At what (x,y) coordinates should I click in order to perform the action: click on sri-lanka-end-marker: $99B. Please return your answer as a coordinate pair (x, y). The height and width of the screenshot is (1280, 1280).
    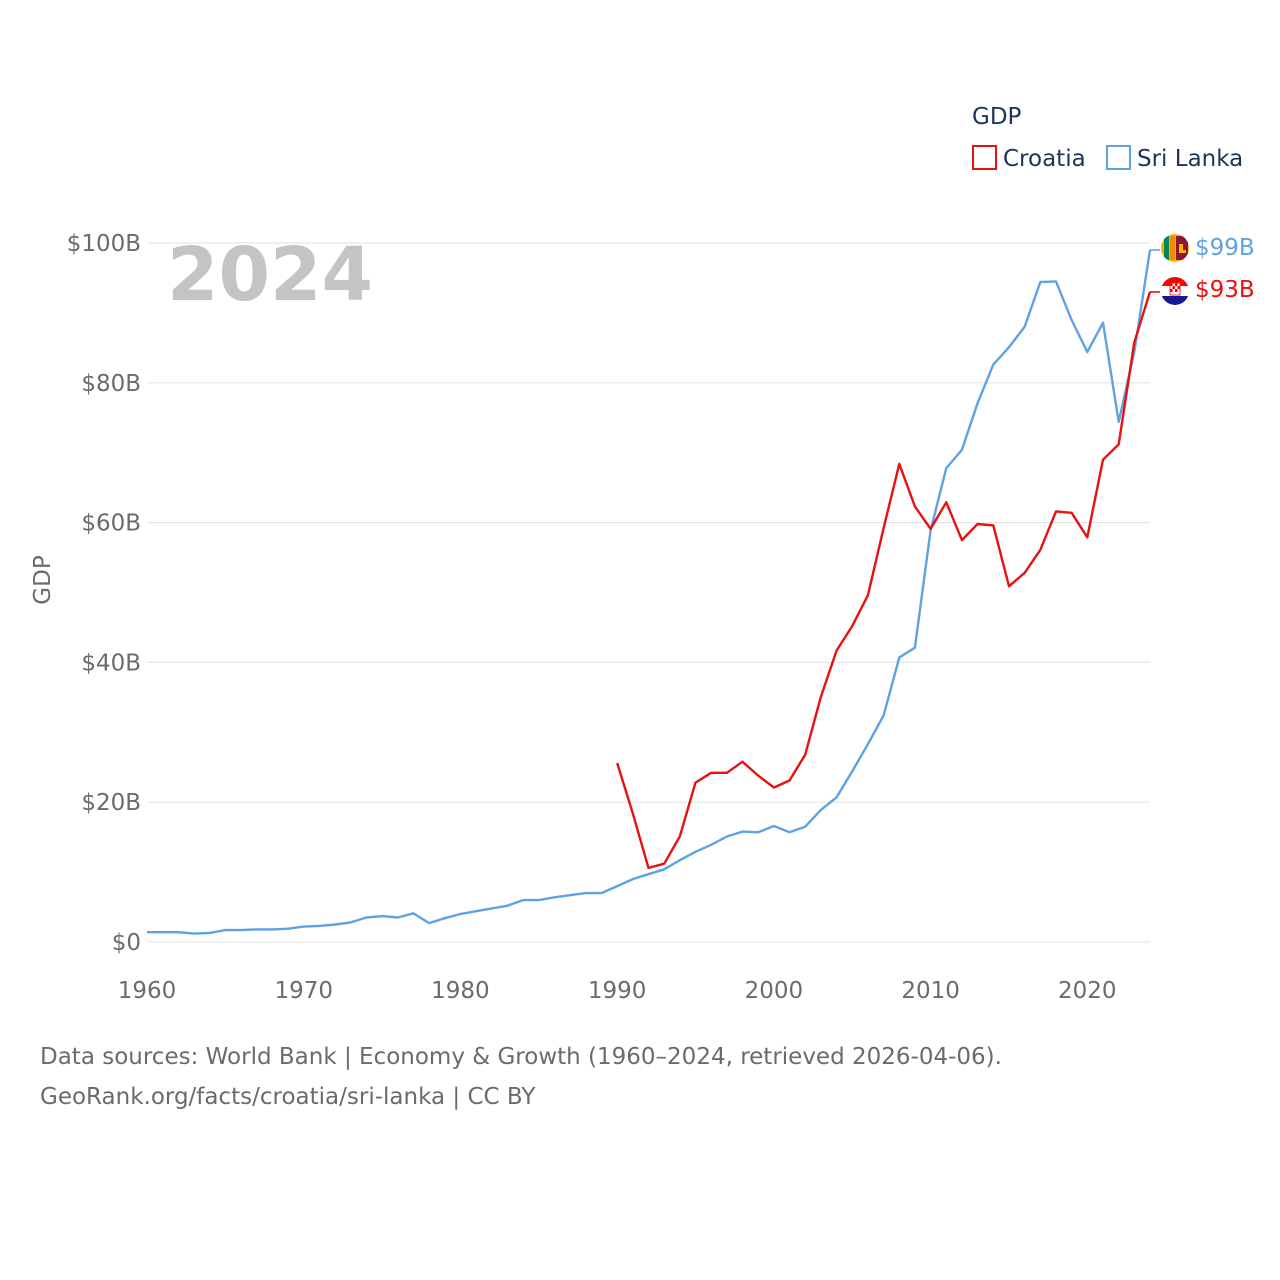
    Looking at the image, I should click on (1208, 248).